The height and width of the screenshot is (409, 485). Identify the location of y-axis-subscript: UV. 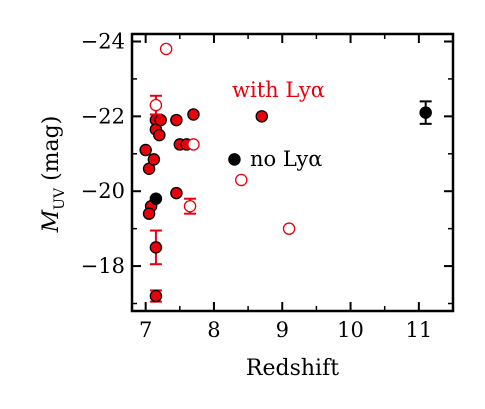
(60, 198).